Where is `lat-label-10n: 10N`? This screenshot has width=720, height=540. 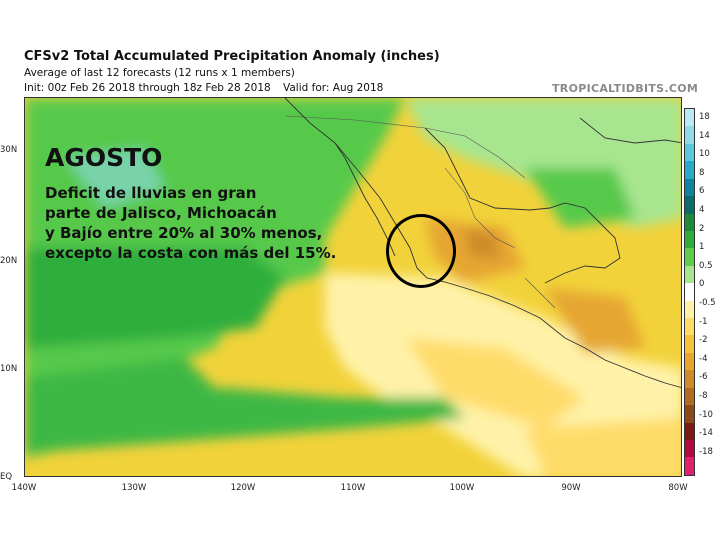 lat-label-10n: 10N is located at coordinates (9, 369).